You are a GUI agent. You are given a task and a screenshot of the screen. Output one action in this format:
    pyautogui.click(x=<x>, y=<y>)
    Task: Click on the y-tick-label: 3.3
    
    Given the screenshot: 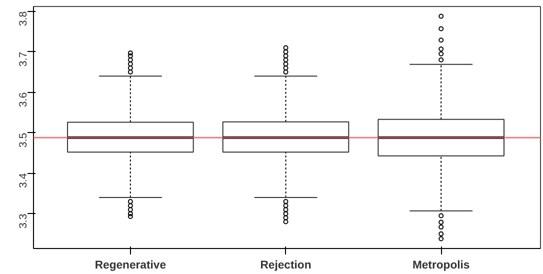 What is the action you would take?
    pyautogui.click(x=24, y=221)
    